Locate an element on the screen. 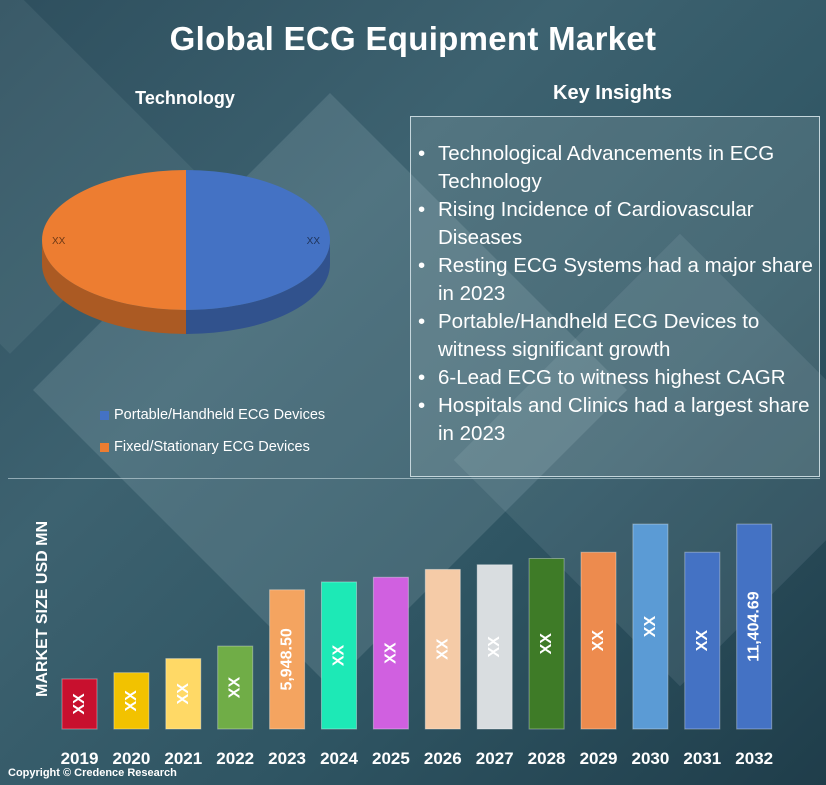  pie-chart: XX XX is located at coordinates (186, 252).